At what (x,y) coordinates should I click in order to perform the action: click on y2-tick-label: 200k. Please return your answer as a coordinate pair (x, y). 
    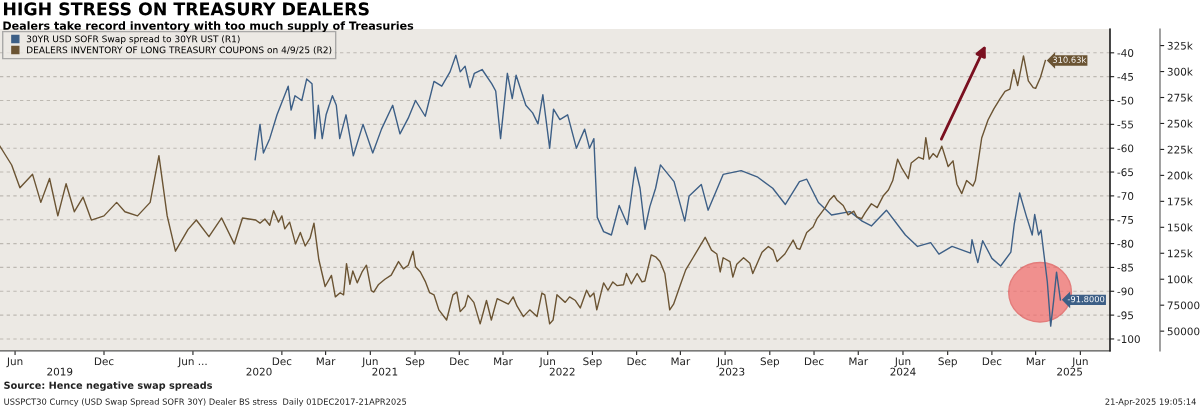
    Looking at the image, I should click on (1180, 175).